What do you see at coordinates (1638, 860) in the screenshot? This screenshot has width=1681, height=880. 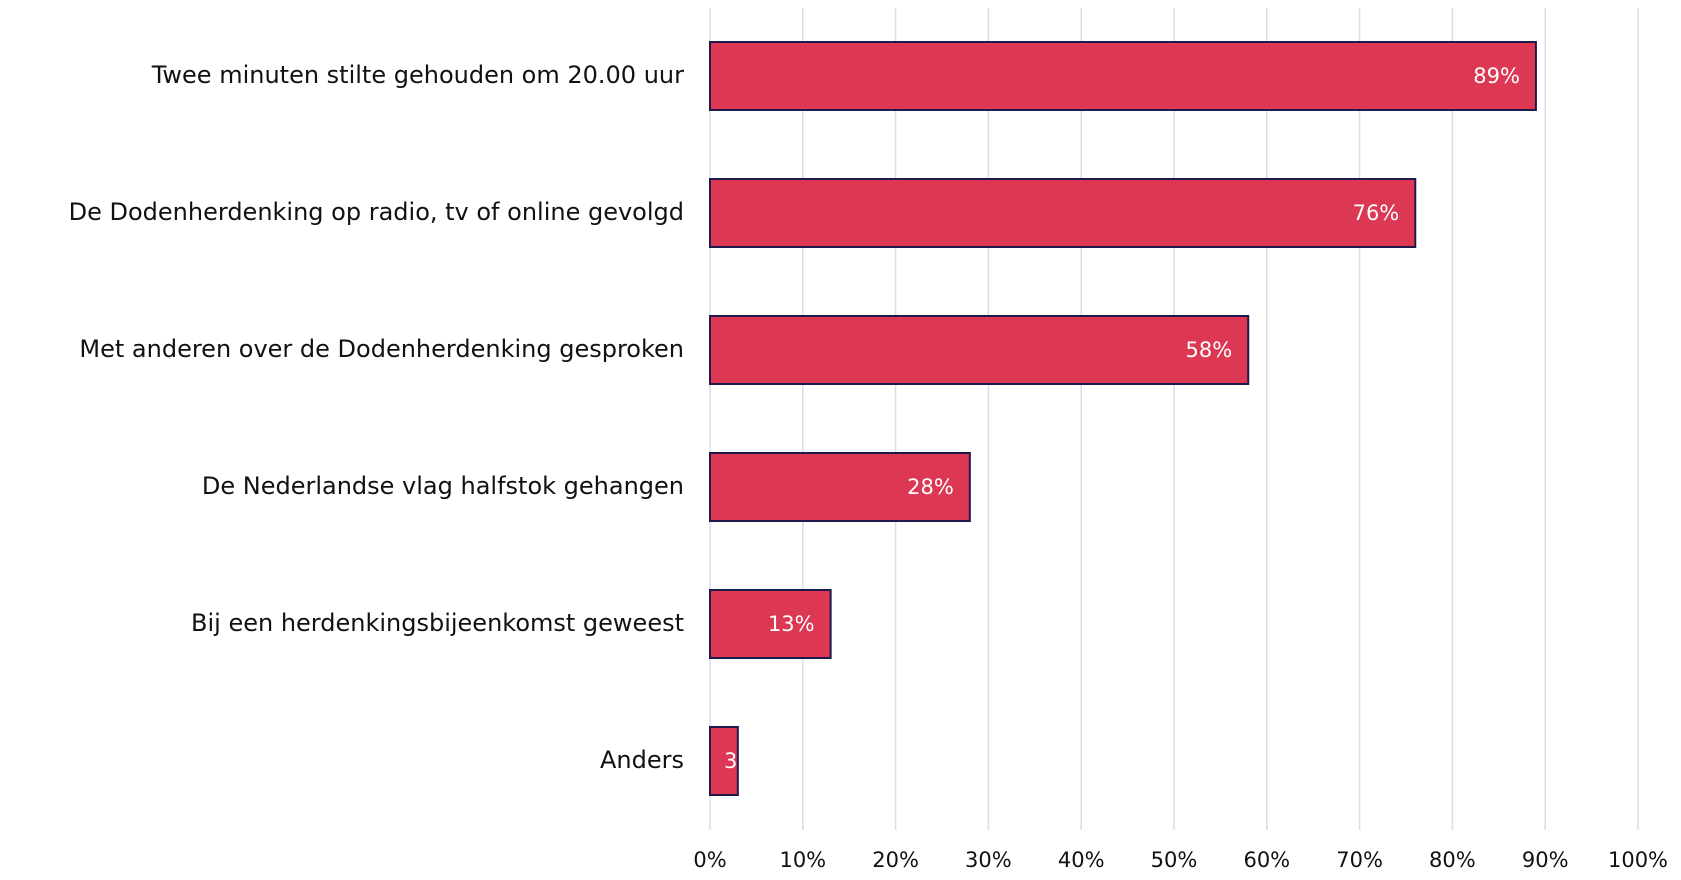 I see `x-tick-label: 100%` at bounding box center [1638, 860].